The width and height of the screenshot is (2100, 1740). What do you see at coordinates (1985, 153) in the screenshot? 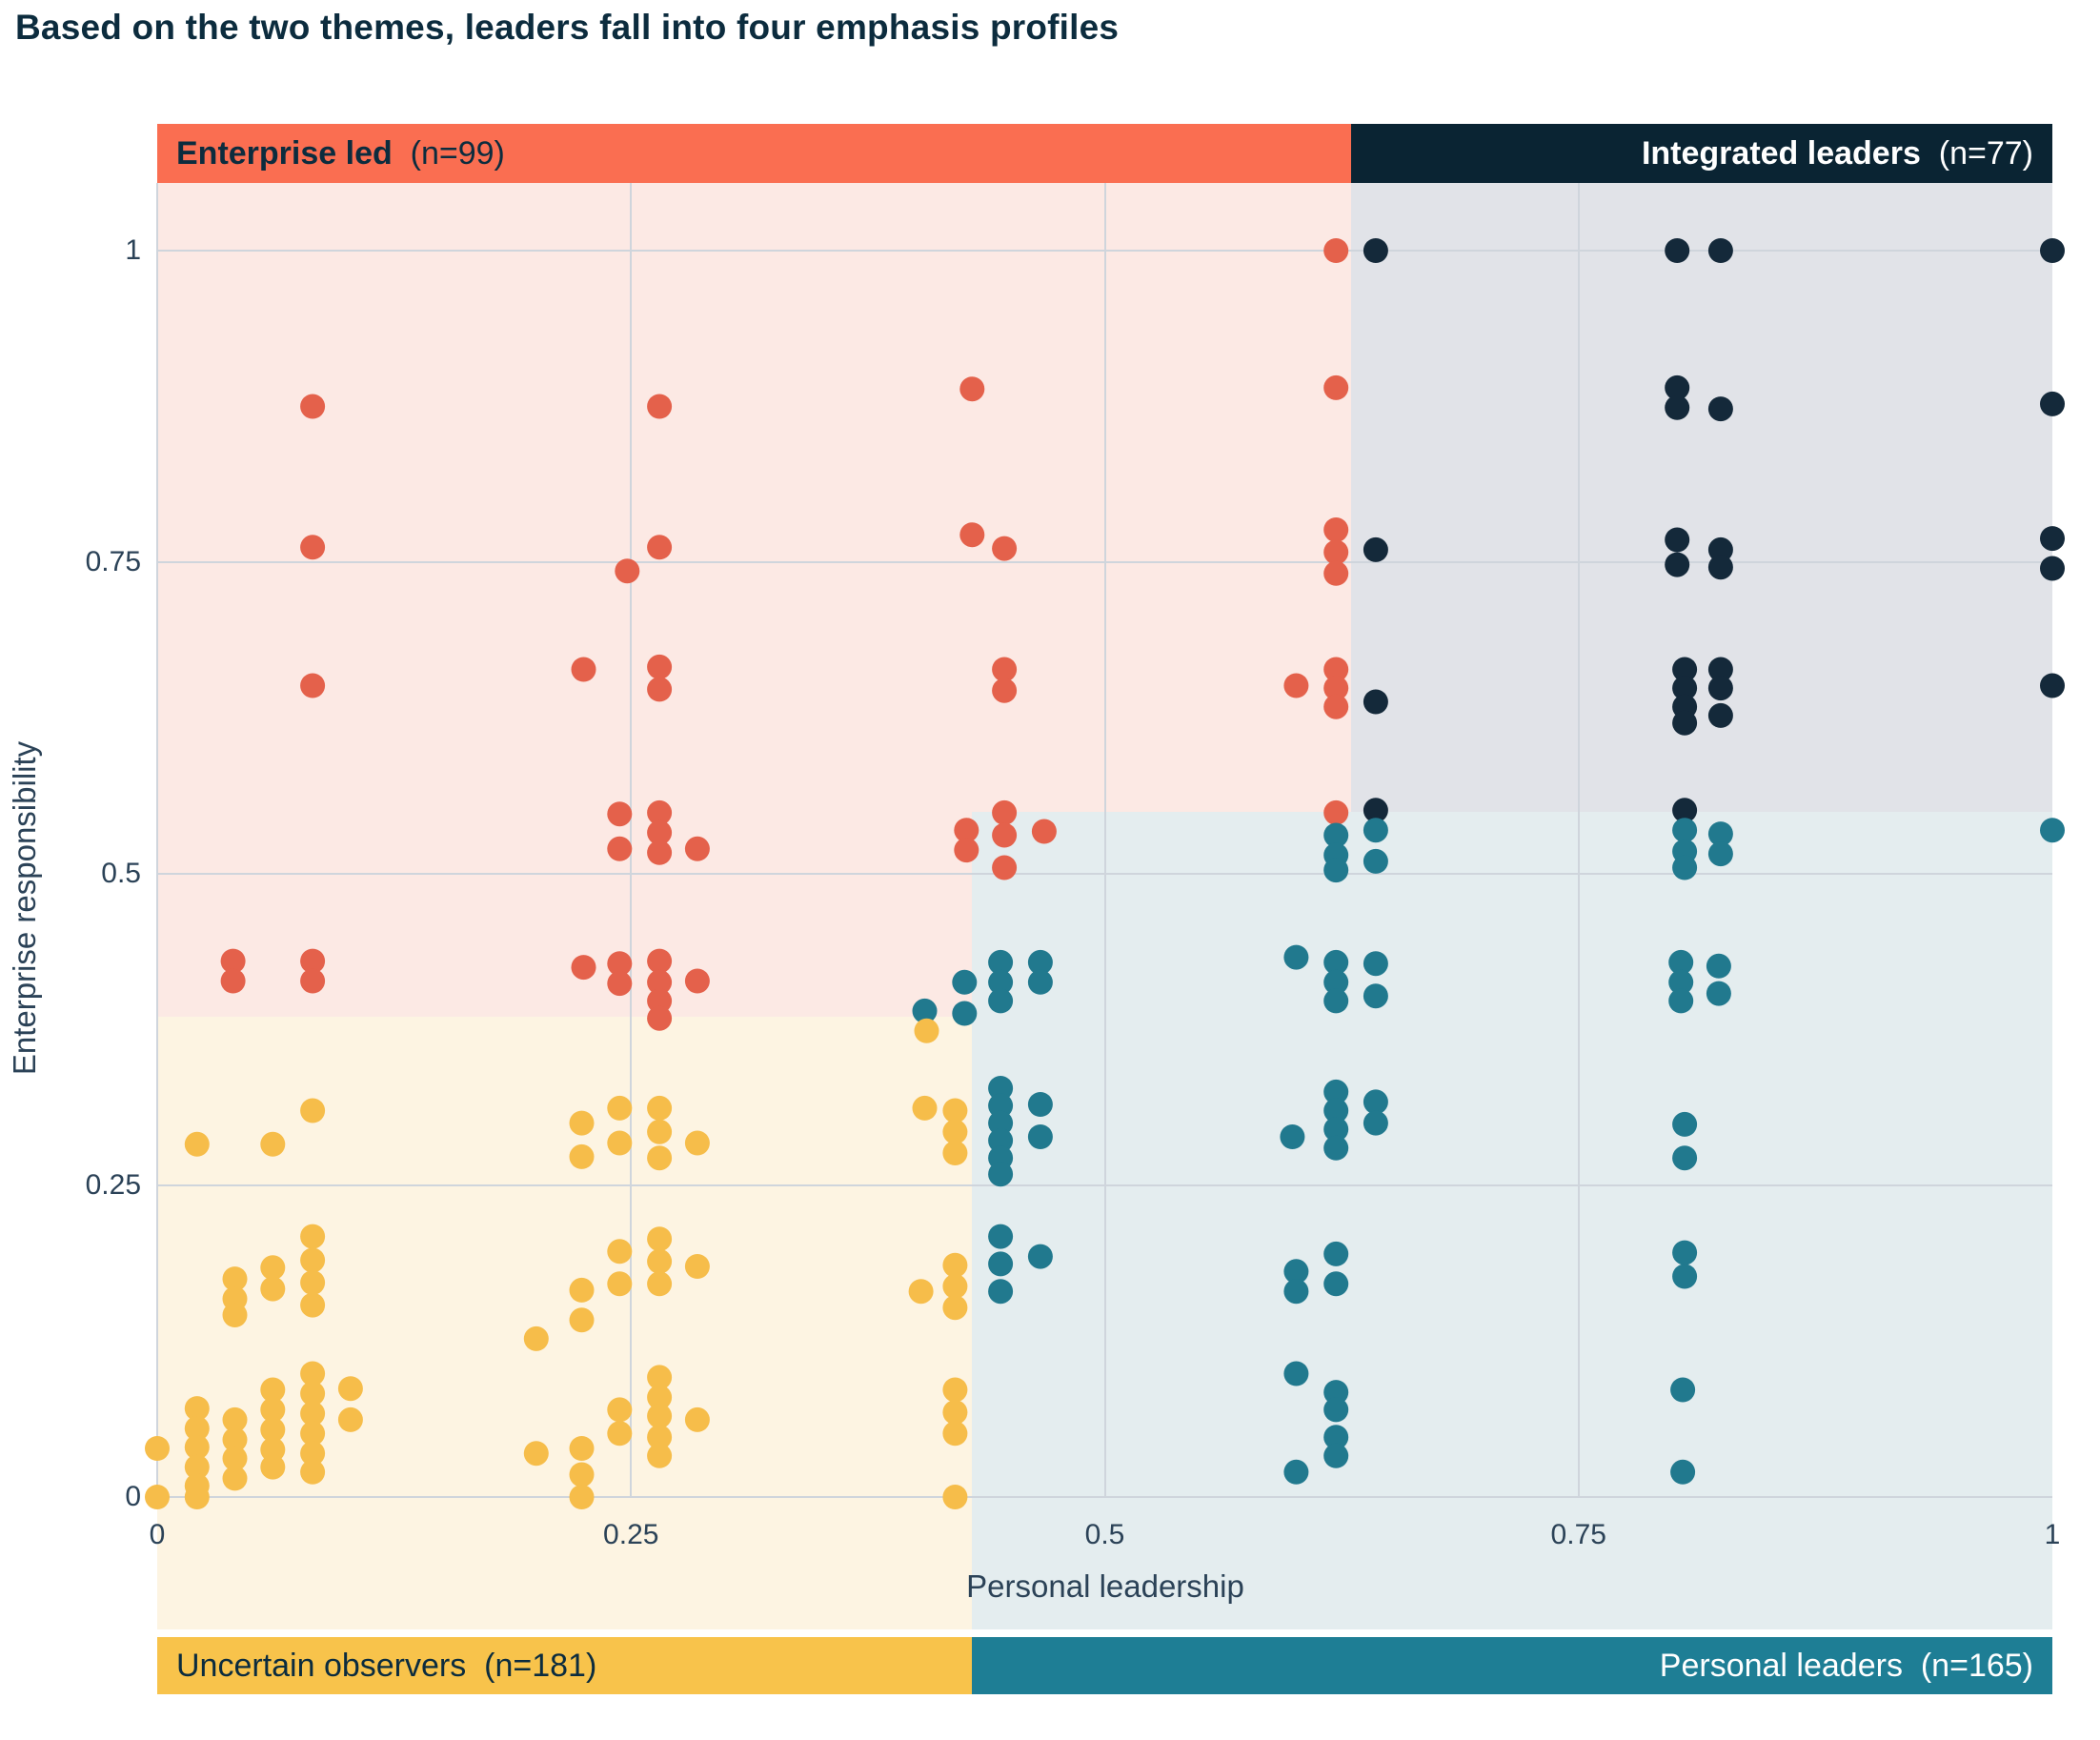
I see `quadrant-bar-count: (n=77)` at bounding box center [1985, 153].